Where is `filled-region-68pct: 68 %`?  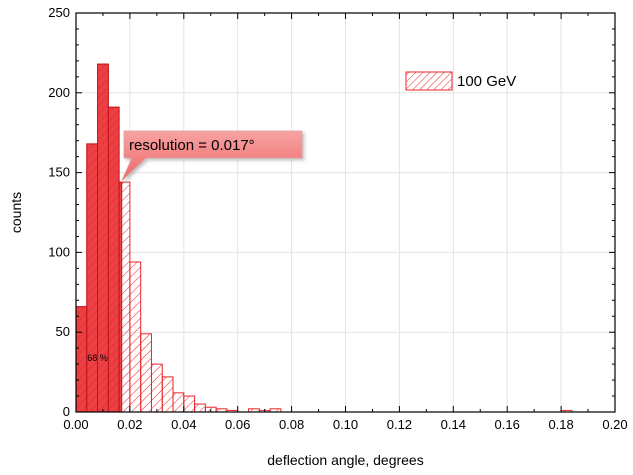 filled-region-68pct: 68 % is located at coordinates (99, 238).